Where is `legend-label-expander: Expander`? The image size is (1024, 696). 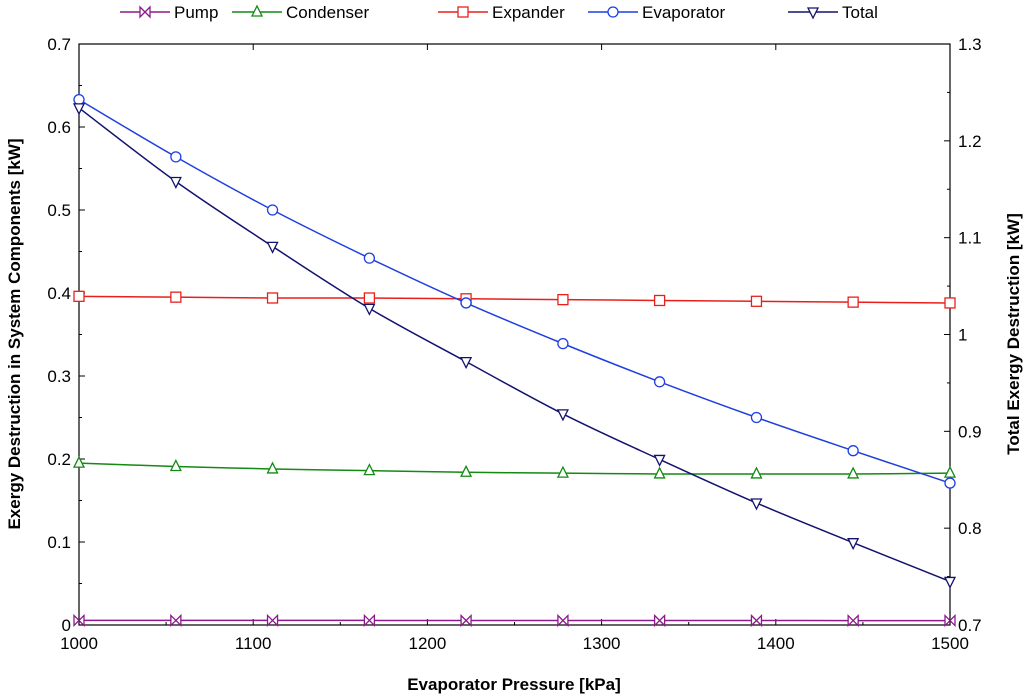
legend-label-expander: Expander is located at coordinates (528, 12).